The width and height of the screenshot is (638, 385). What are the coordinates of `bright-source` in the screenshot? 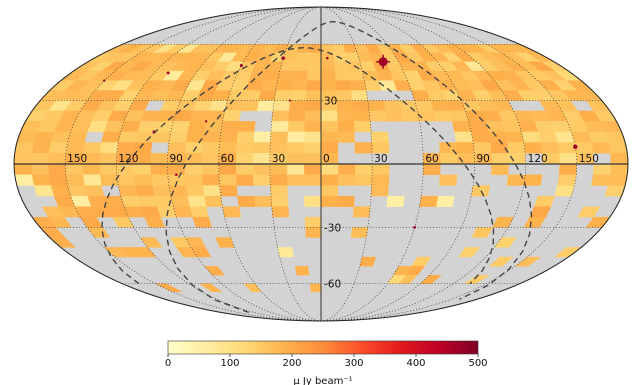 It's located at (176, 175).